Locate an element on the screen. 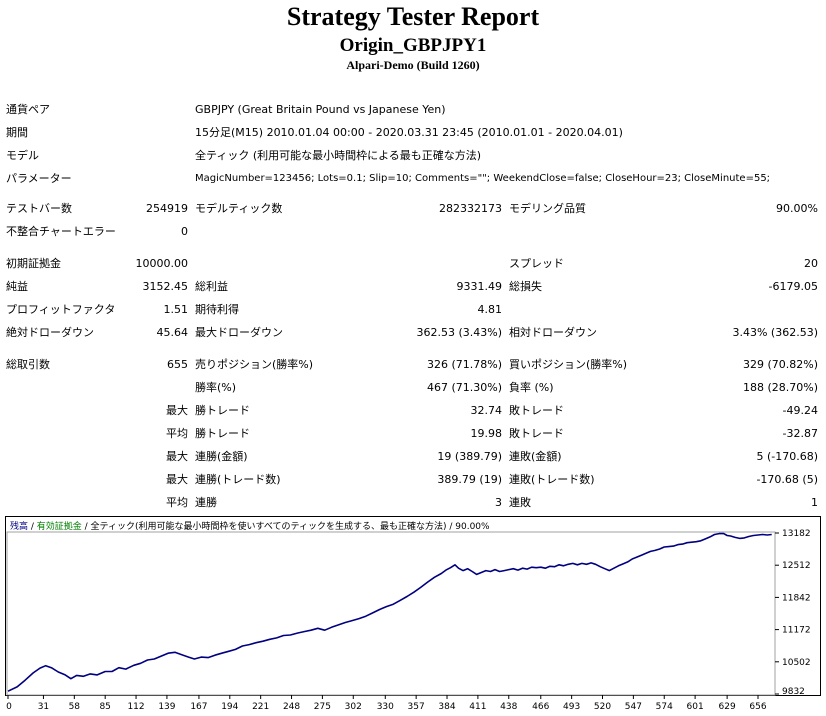 The width and height of the screenshot is (826, 716). maximal-drawdown-value: 362.53 (3.43%) is located at coordinates (459, 332).